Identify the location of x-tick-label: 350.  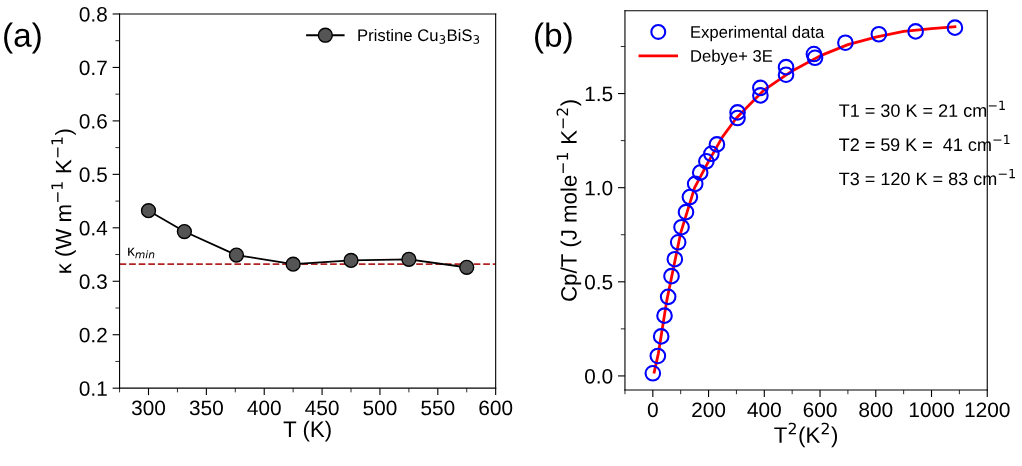
(206, 408).